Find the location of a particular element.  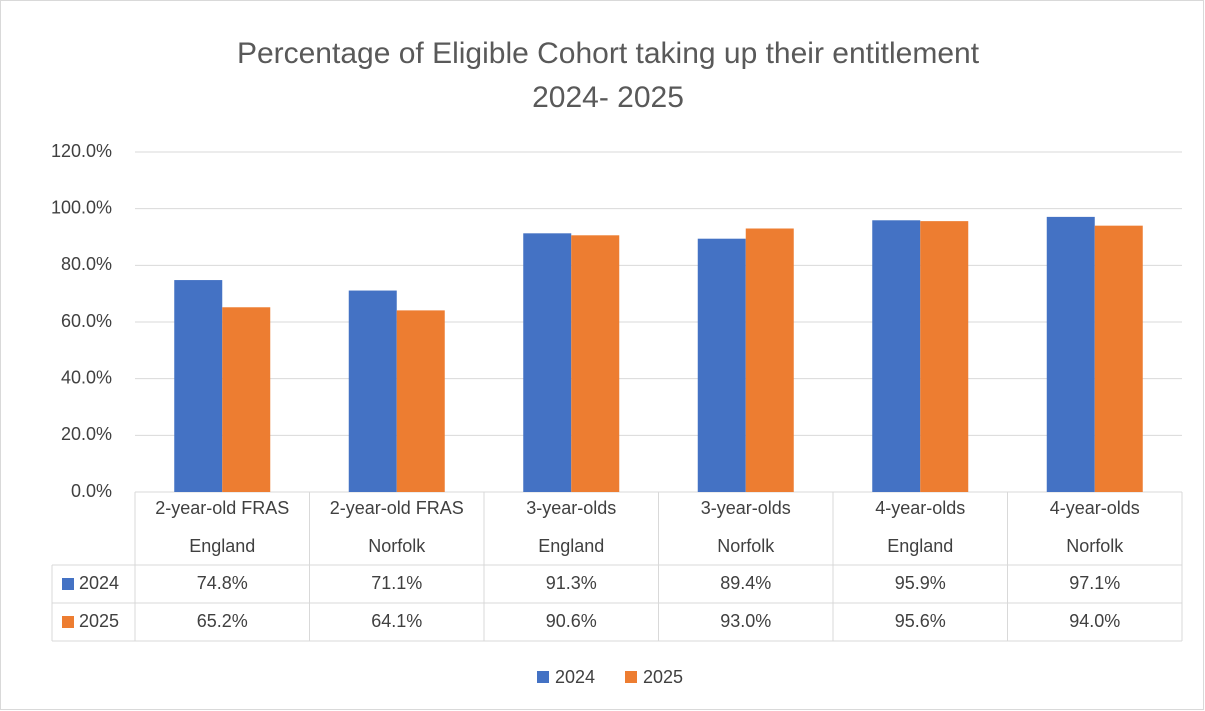

table-value: 95.6% is located at coordinates (920, 621).